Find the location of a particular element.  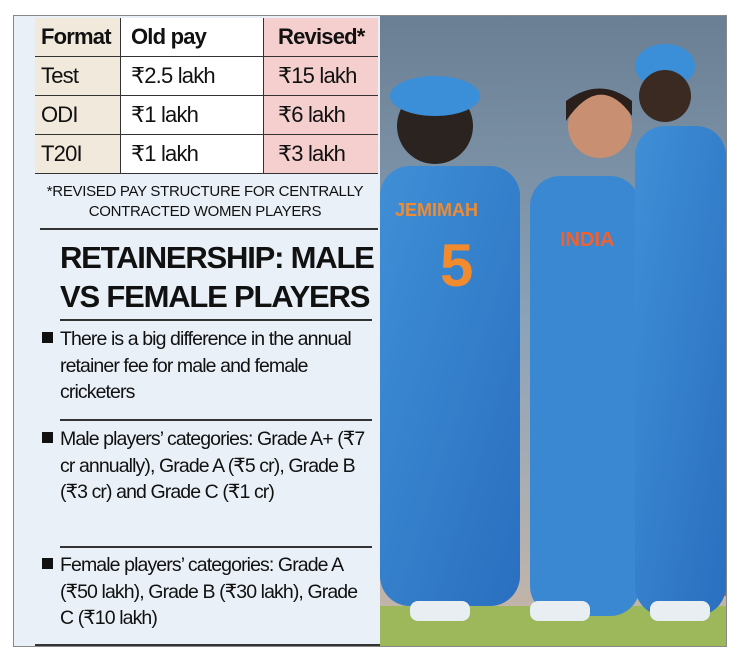

header-old-pay: Old pay is located at coordinates (192, 37).